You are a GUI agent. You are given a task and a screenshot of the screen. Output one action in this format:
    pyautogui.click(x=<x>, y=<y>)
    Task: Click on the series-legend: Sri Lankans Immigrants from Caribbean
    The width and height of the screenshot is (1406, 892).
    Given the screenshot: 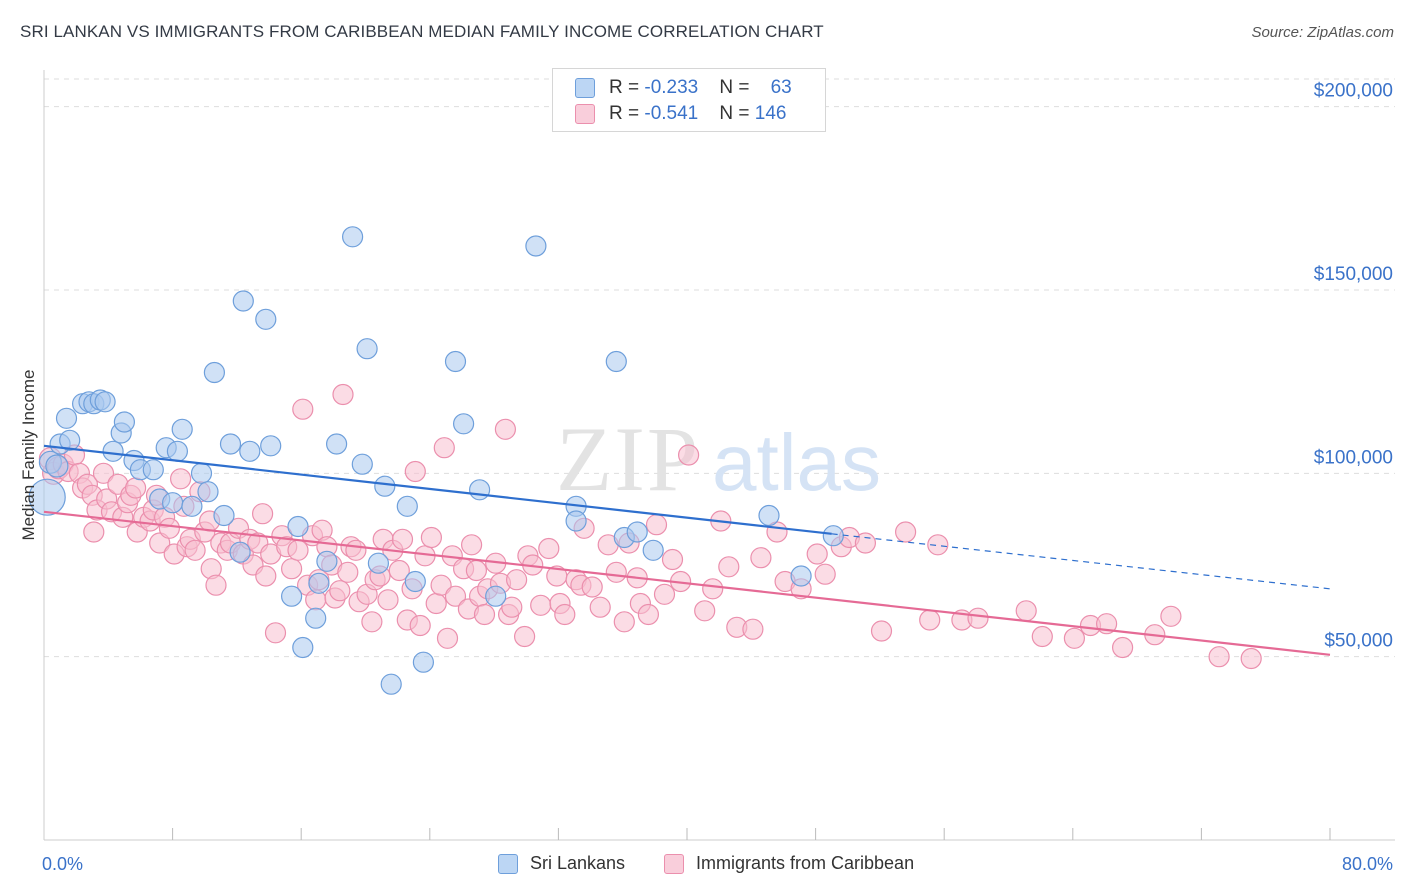 What is the action you would take?
    pyautogui.click(x=703, y=865)
    